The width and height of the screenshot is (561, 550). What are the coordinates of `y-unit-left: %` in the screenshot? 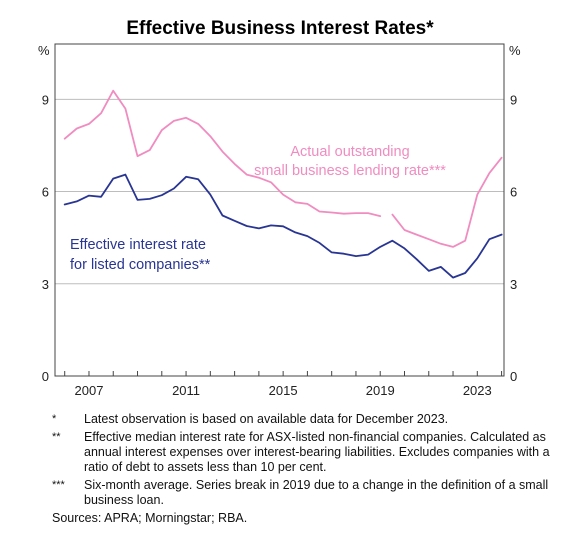 It's located at (44, 50).